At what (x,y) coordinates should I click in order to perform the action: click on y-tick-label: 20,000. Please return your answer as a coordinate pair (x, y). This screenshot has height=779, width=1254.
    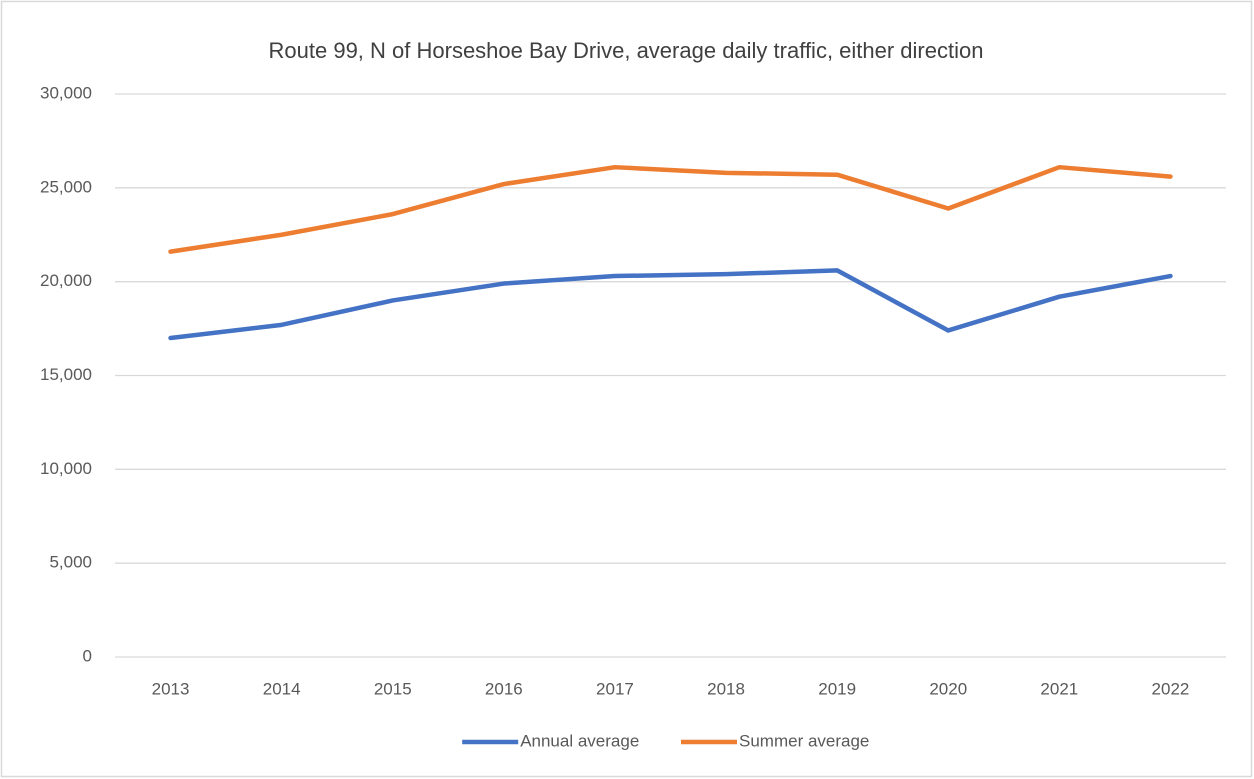
    Looking at the image, I should click on (66, 280).